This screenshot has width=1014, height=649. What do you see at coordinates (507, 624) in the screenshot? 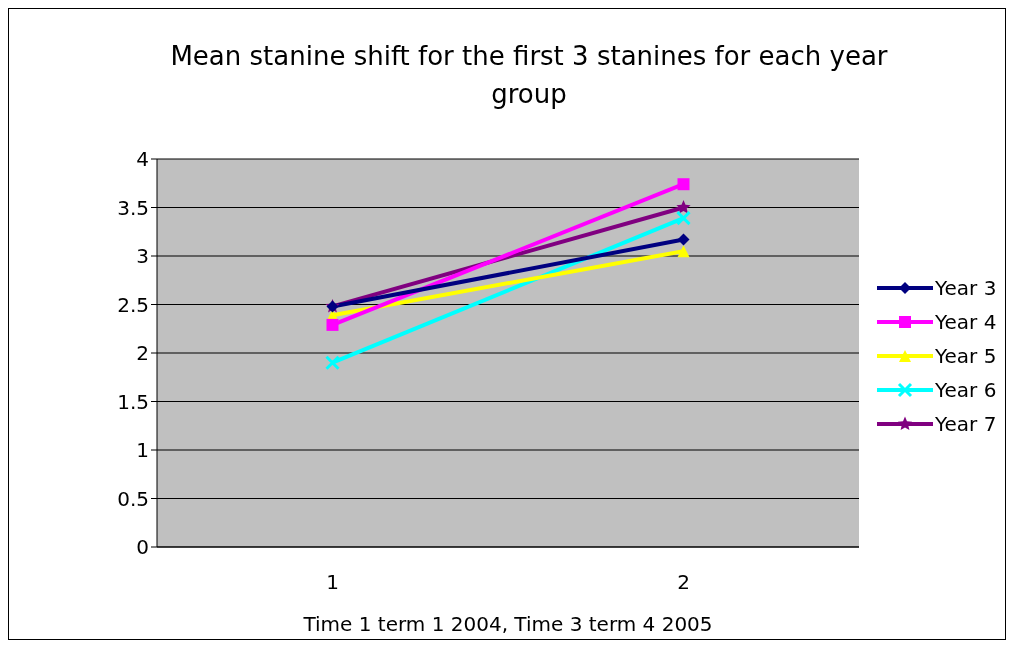
I see `x-axis-title: Time 1 term 1 2004, Time 3 term 4 2005` at bounding box center [507, 624].